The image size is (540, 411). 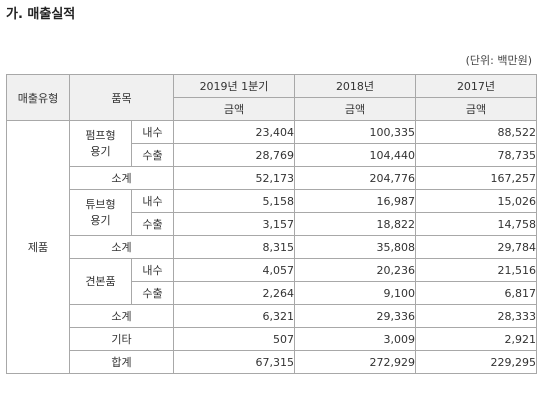 I want to click on subtotal-row: 소계 8,315 35,808 29,784, so click(x=272, y=247).